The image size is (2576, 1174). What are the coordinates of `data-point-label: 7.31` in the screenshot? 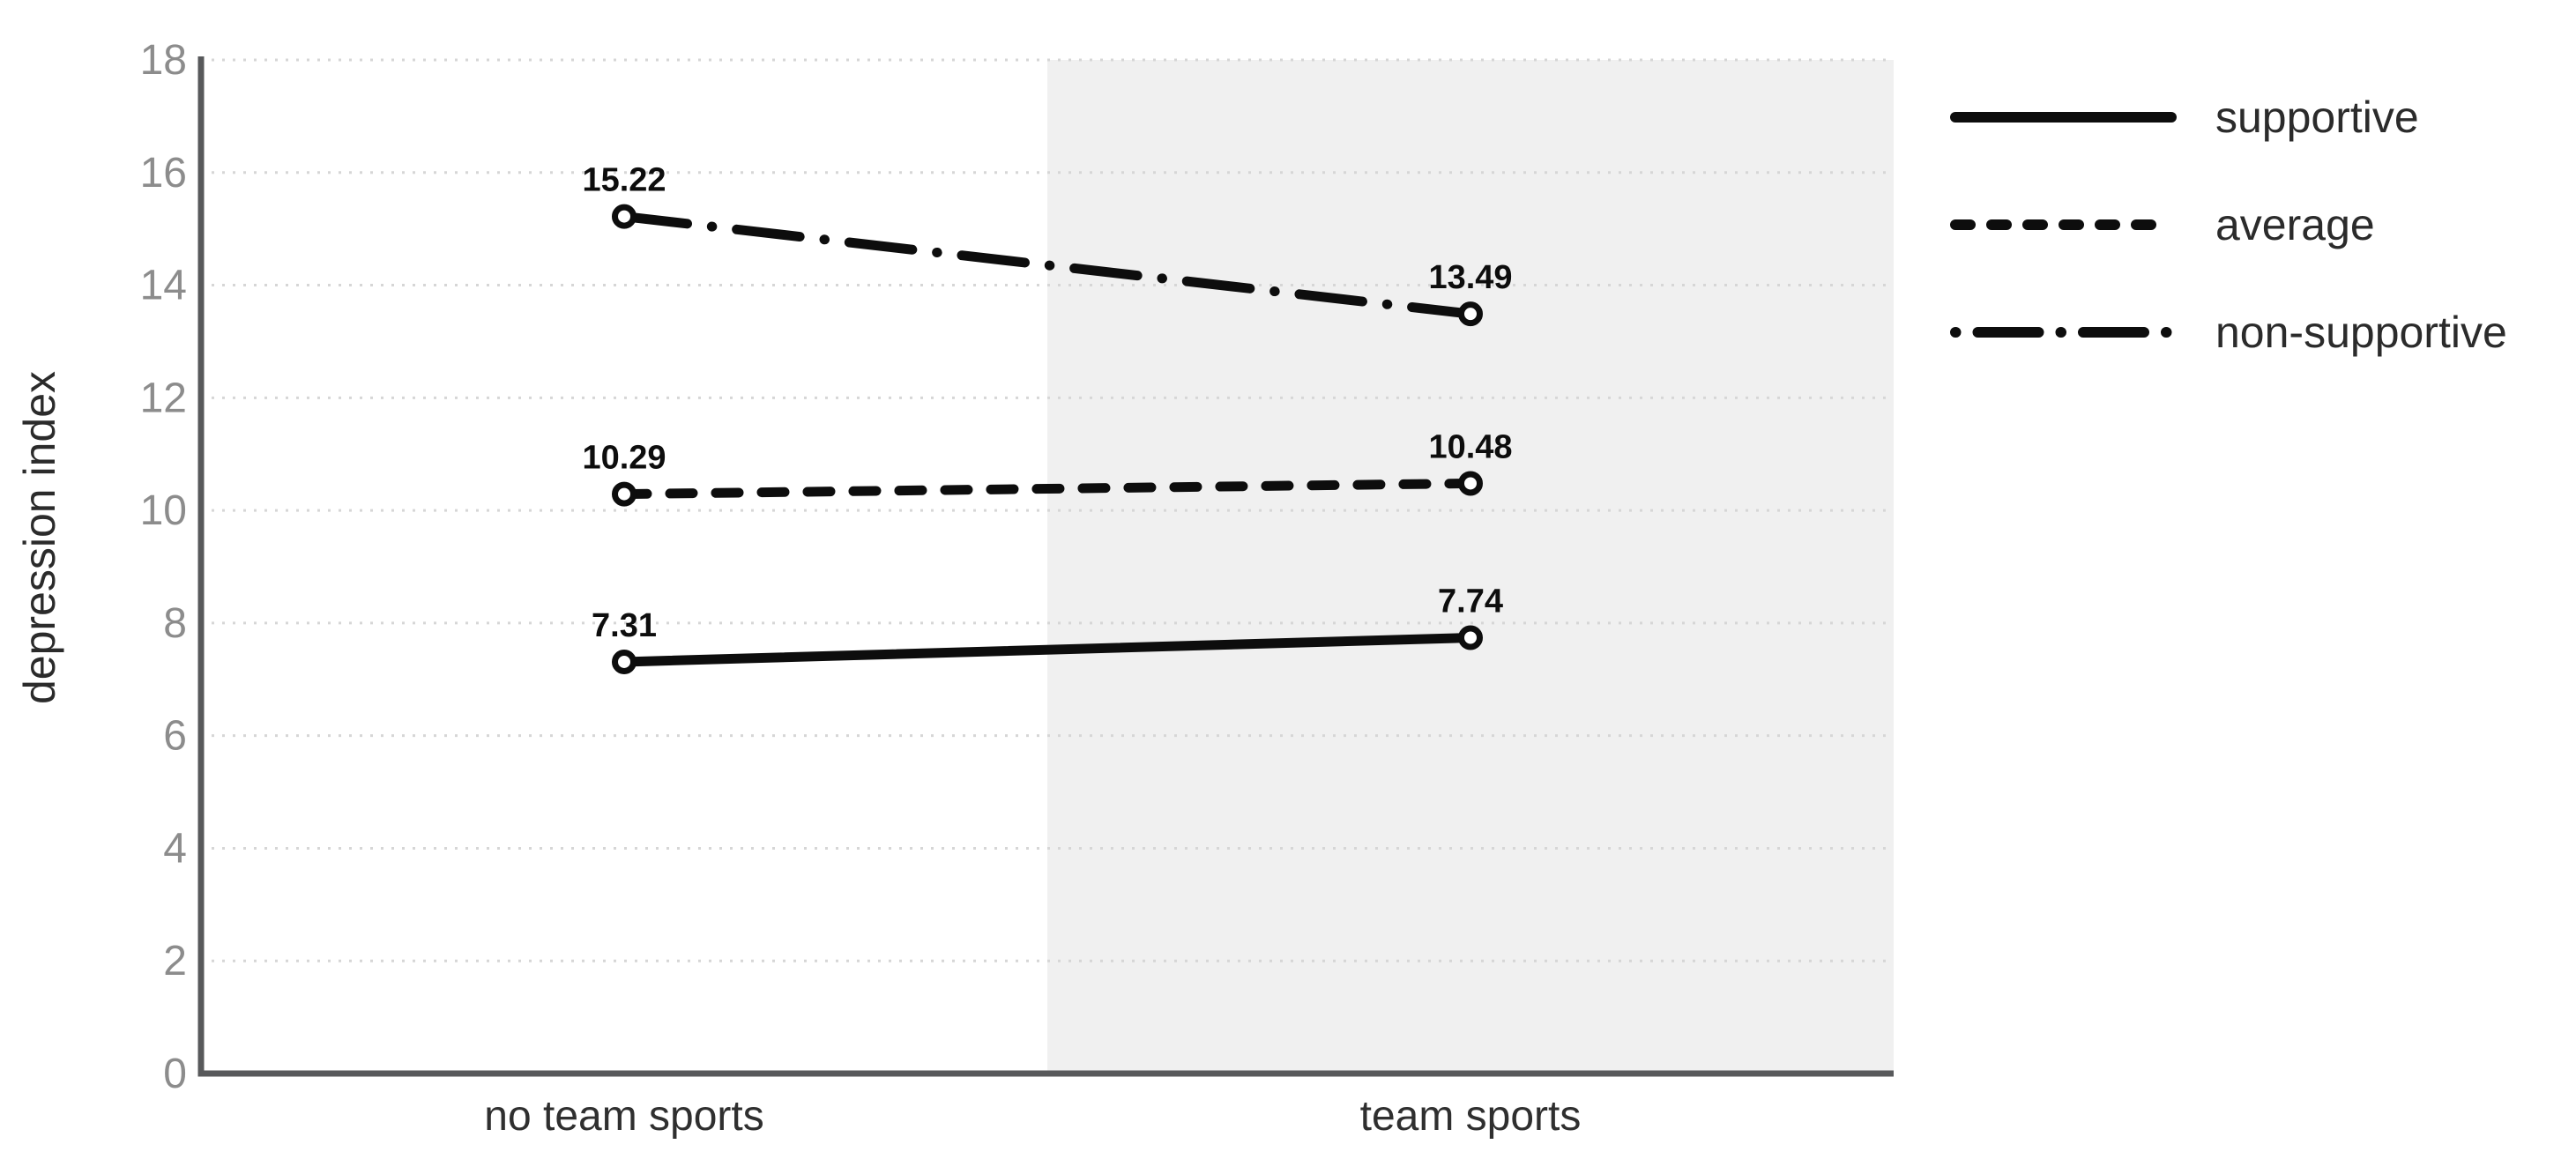 It's located at (624, 625).